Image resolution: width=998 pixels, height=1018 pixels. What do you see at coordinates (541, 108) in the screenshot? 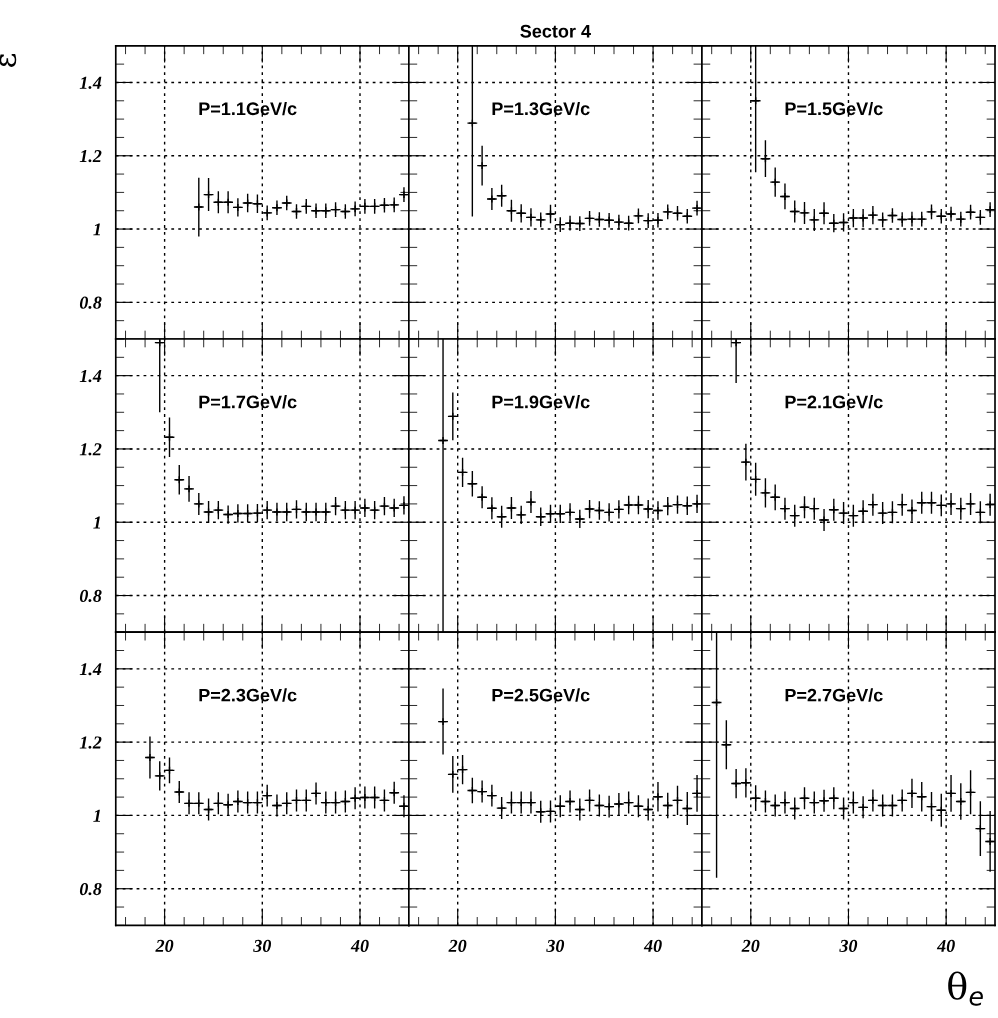
I see `annotation: P=1.3GeV/c` at bounding box center [541, 108].